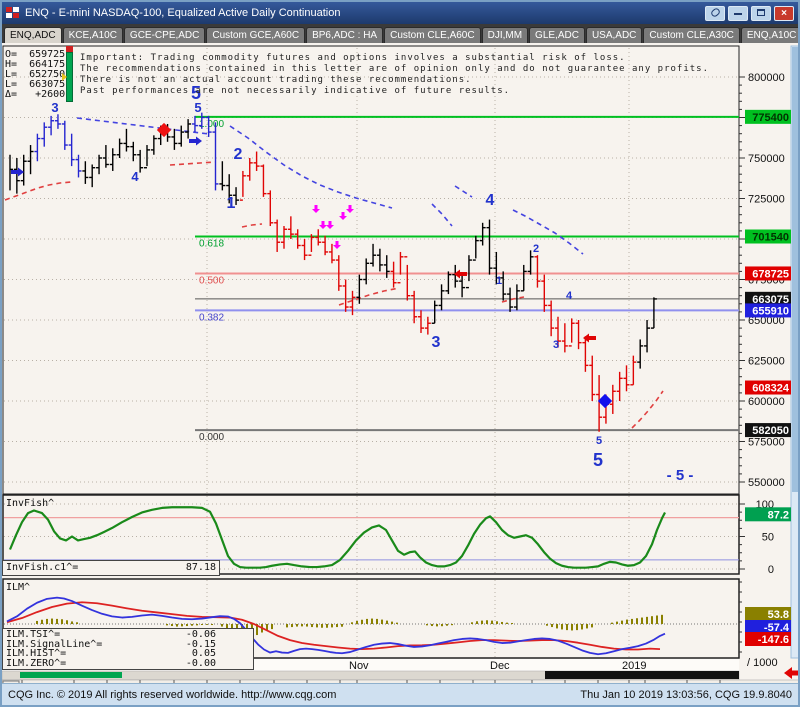  Describe the element at coordinates (67, 77) in the screenshot. I see `signal-strip` at that location.